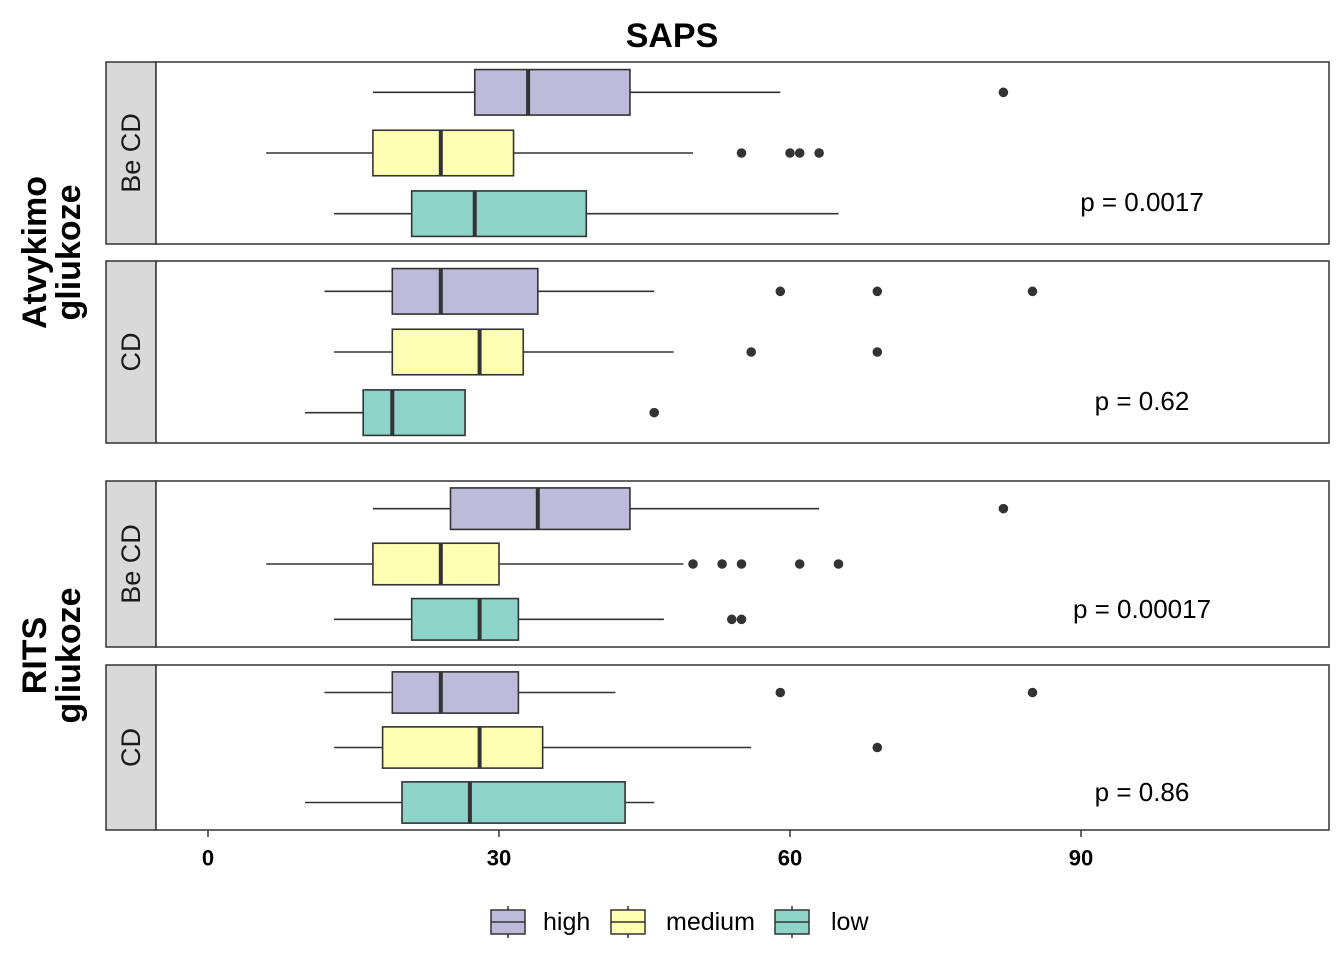  What do you see at coordinates (710, 922) in the screenshot?
I see `legend-label: medium` at bounding box center [710, 922].